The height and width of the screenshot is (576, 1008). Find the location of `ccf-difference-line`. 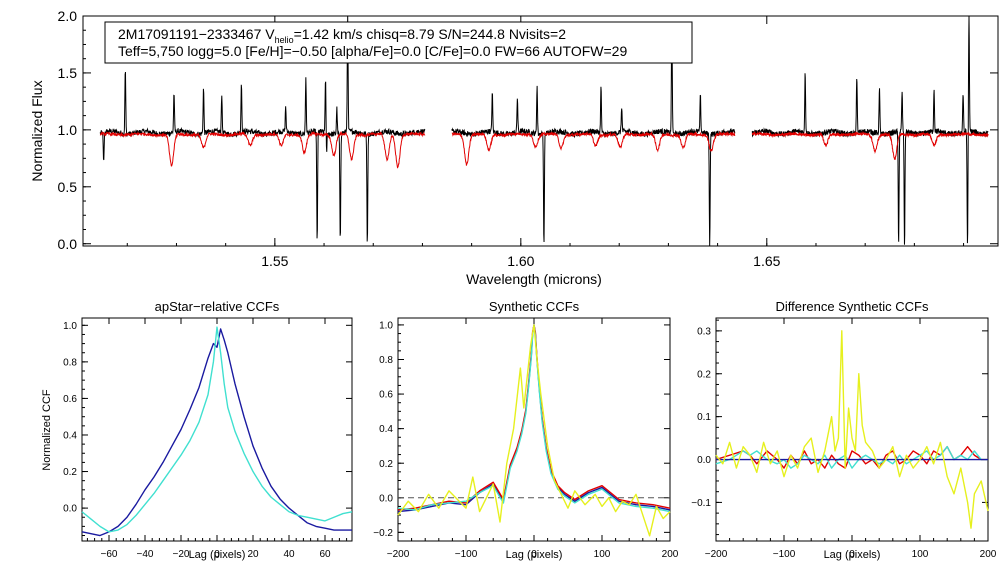

ccf-difference-line is located at coordinates (534, 430).